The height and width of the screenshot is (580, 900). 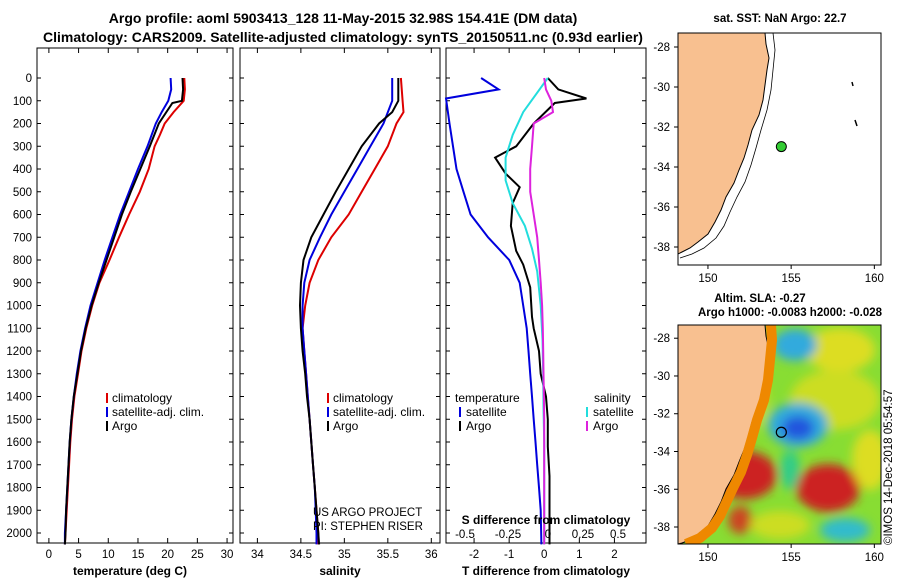 I want to click on x-tick-label: 2, so click(x=614, y=555).